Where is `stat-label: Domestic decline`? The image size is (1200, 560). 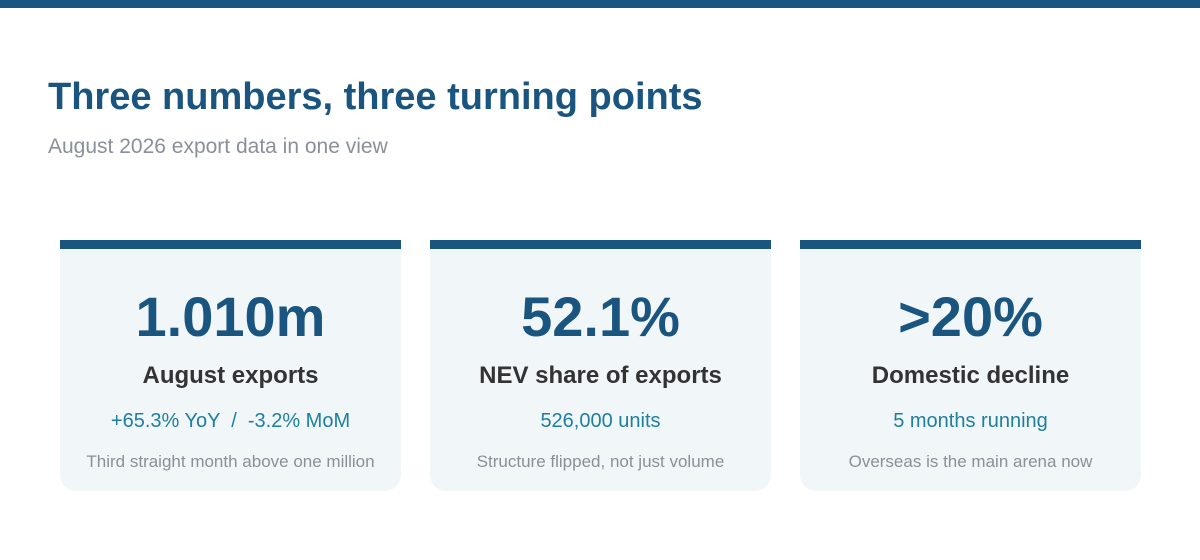 stat-label: Domestic decline is located at coordinates (970, 375).